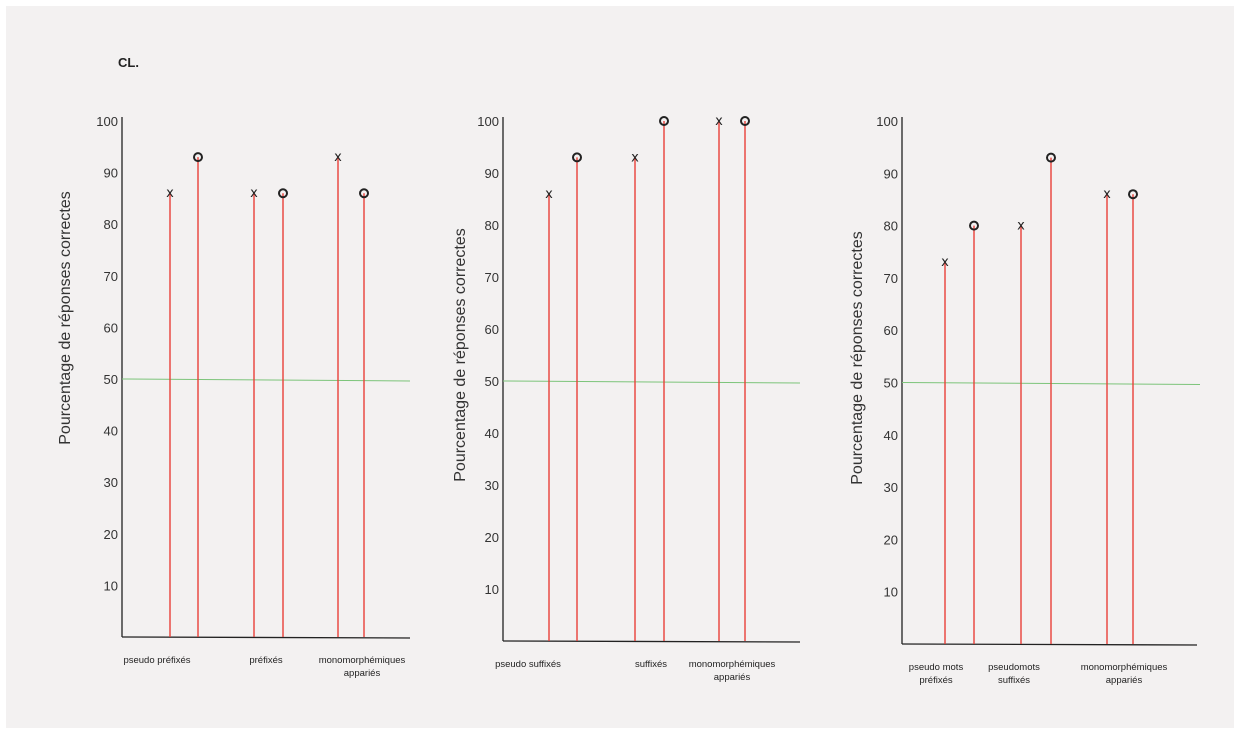 The height and width of the screenshot is (731, 1234). Describe the element at coordinates (128, 62) in the screenshot. I see `page-label: CL.` at that location.